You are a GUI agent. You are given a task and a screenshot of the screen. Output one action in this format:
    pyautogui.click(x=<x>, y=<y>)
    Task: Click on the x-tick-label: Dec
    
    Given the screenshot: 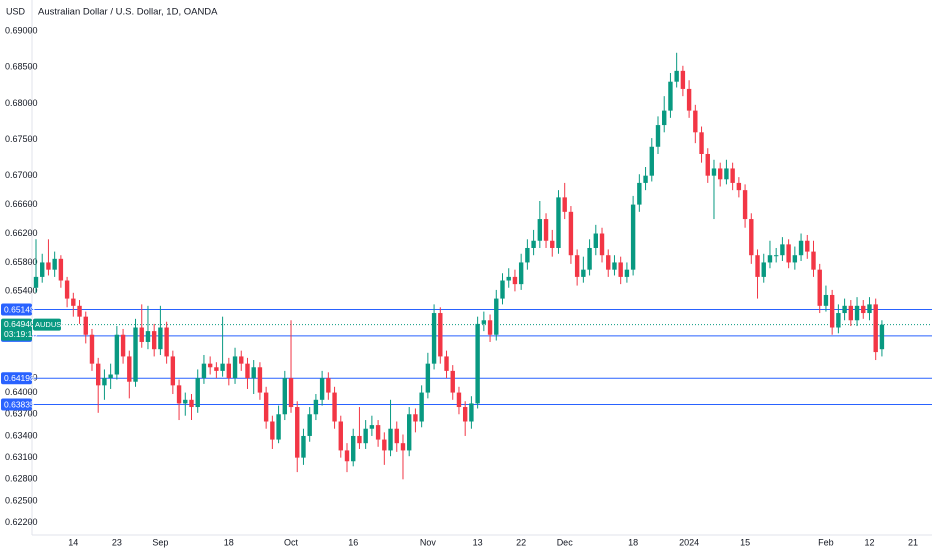 What is the action you would take?
    pyautogui.click(x=565, y=542)
    